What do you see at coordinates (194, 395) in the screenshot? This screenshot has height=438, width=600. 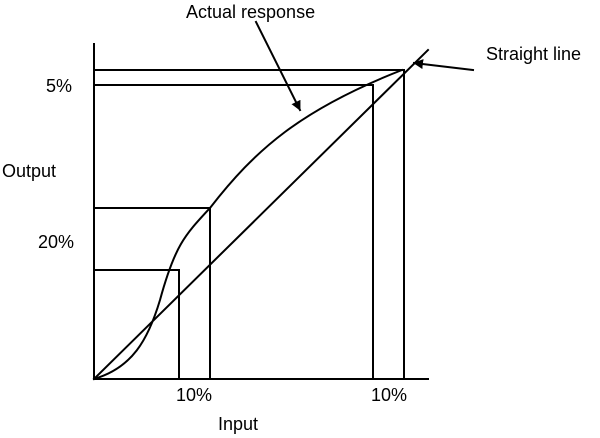 I see `x-tick-label-left: 10%` at bounding box center [194, 395].